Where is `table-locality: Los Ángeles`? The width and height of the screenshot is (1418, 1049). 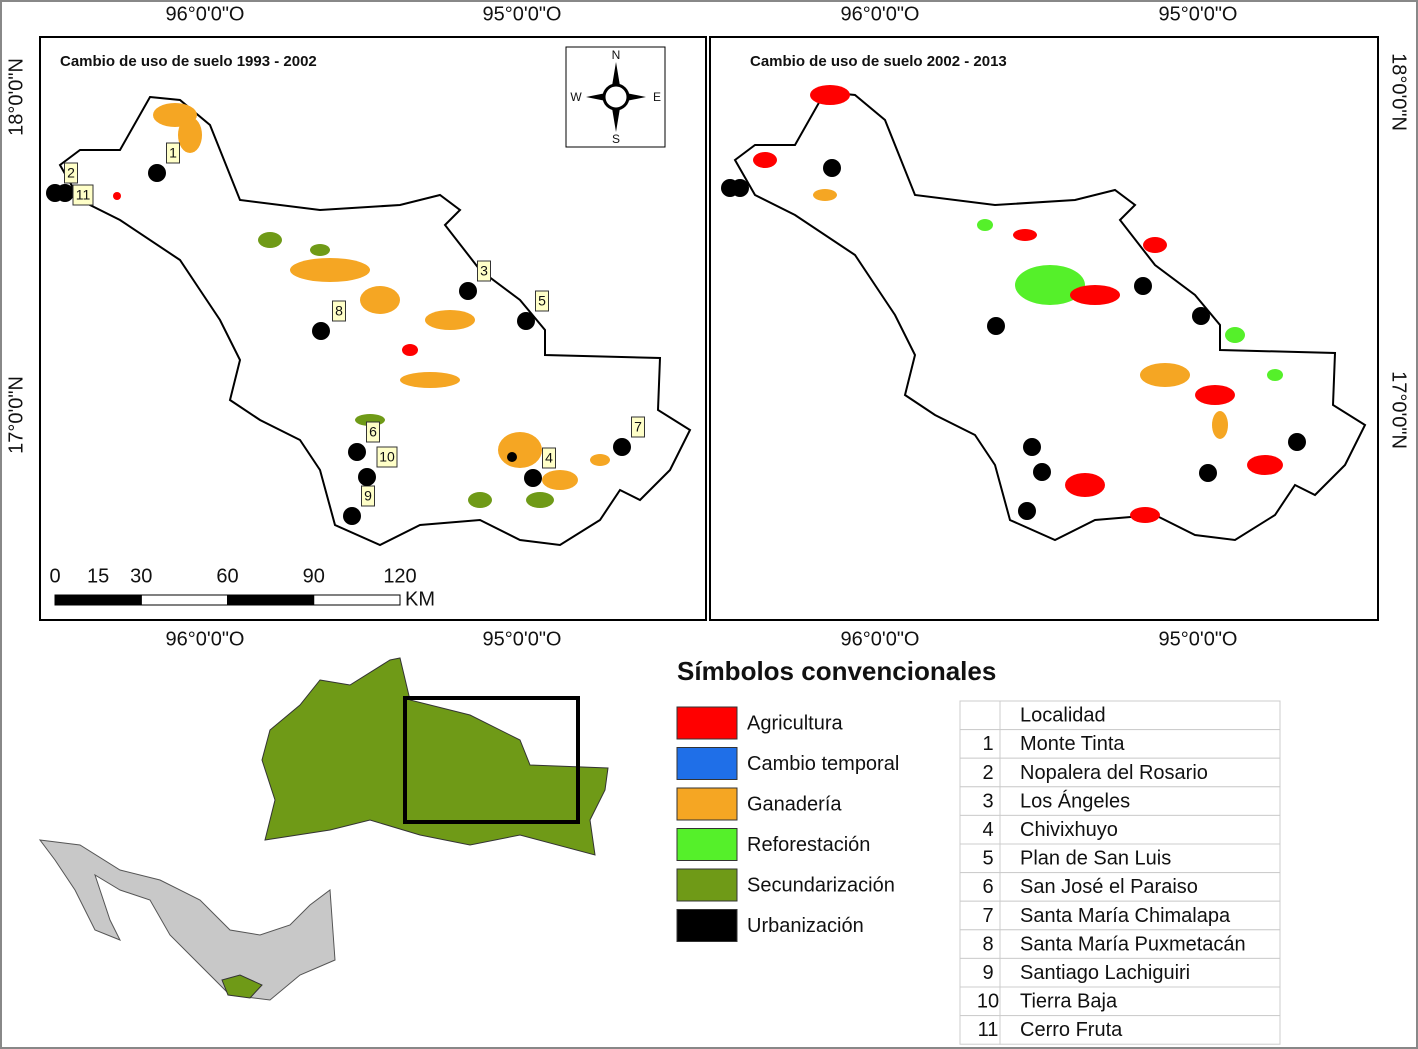 table-locality: Los Ángeles is located at coordinates (1075, 800).